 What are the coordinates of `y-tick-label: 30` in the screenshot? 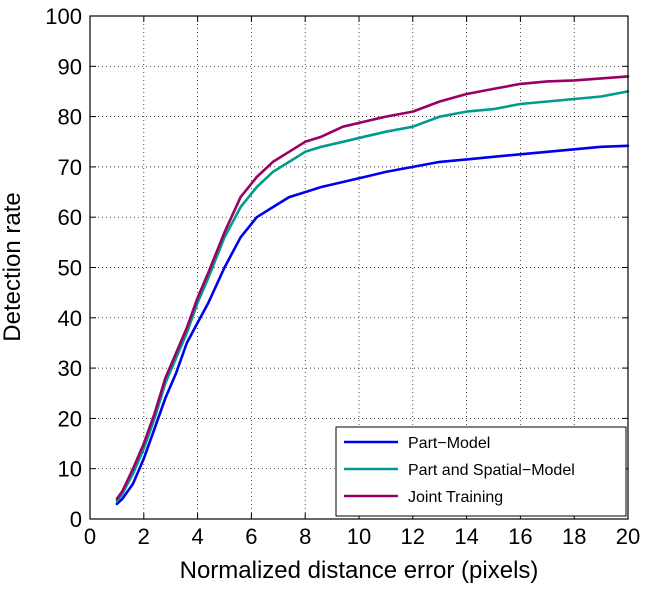 It's located at (70, 368).